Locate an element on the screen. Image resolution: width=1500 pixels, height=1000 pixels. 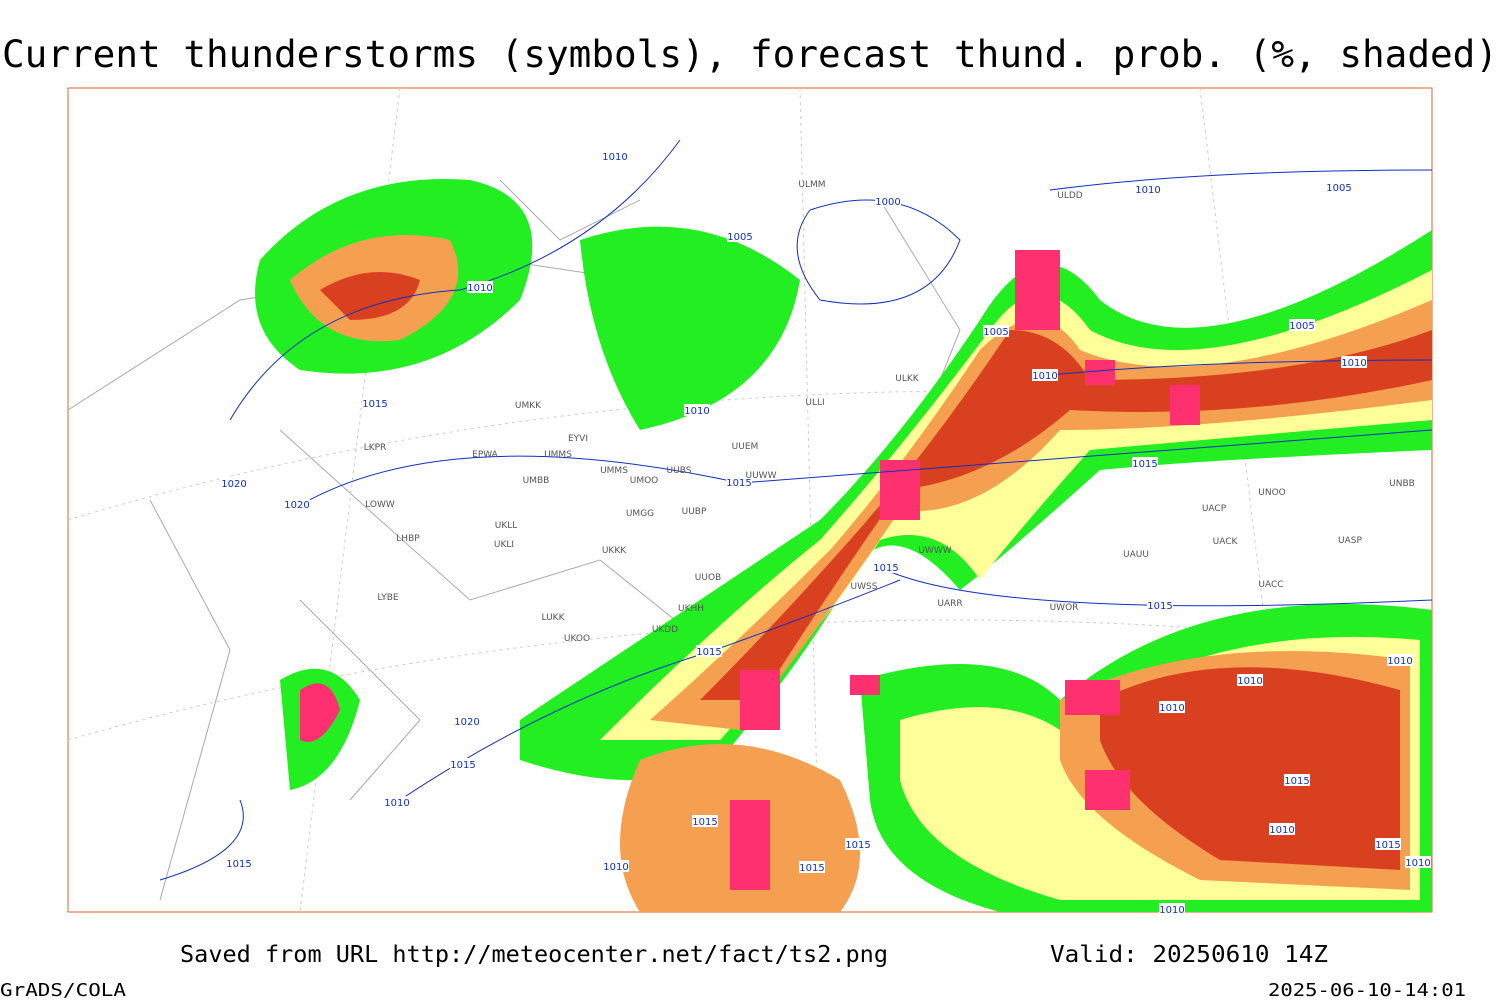
station-label: UKLL is located at coordinates (506, 526).